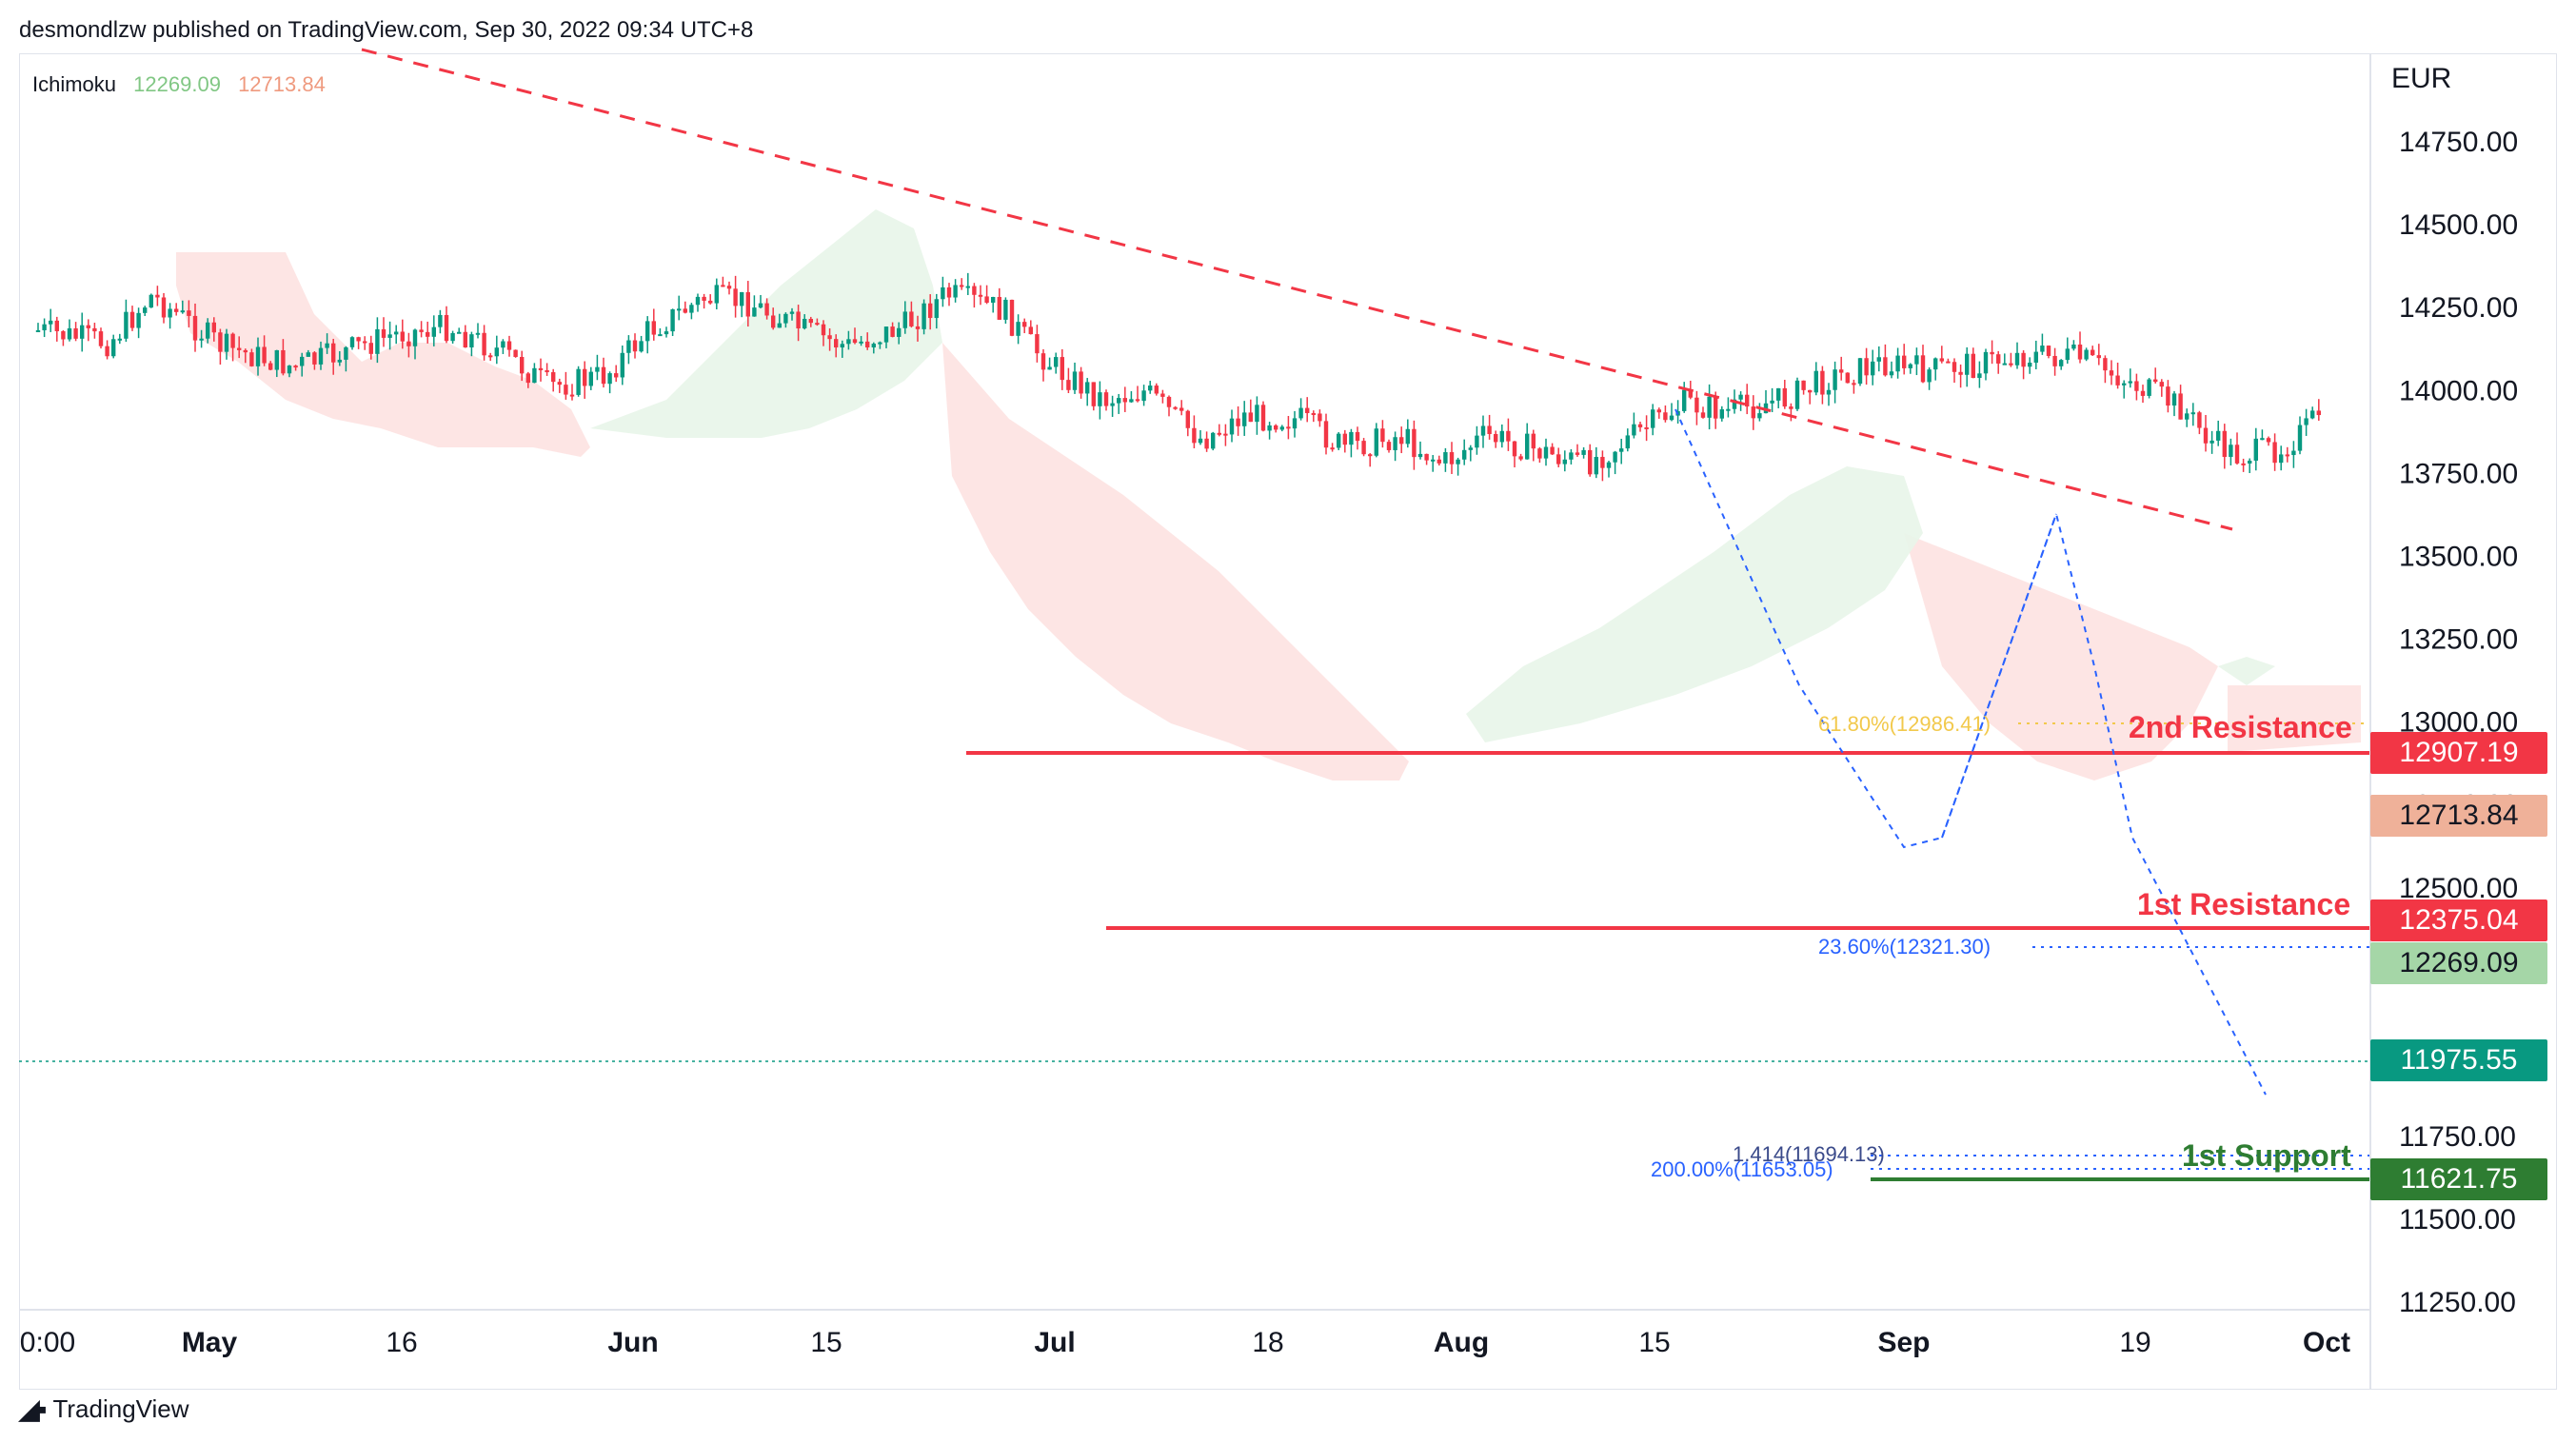  Describe the element at coordinates (74, 84) in the screenshot. I see `indicator-name: Ichimoku` at that location.